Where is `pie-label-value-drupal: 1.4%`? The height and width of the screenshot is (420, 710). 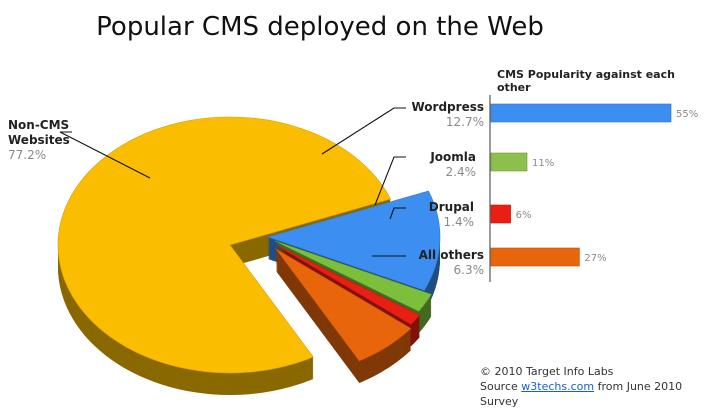
pie-label-value-drupal: 1.4% is located at coordinates (459, 222).